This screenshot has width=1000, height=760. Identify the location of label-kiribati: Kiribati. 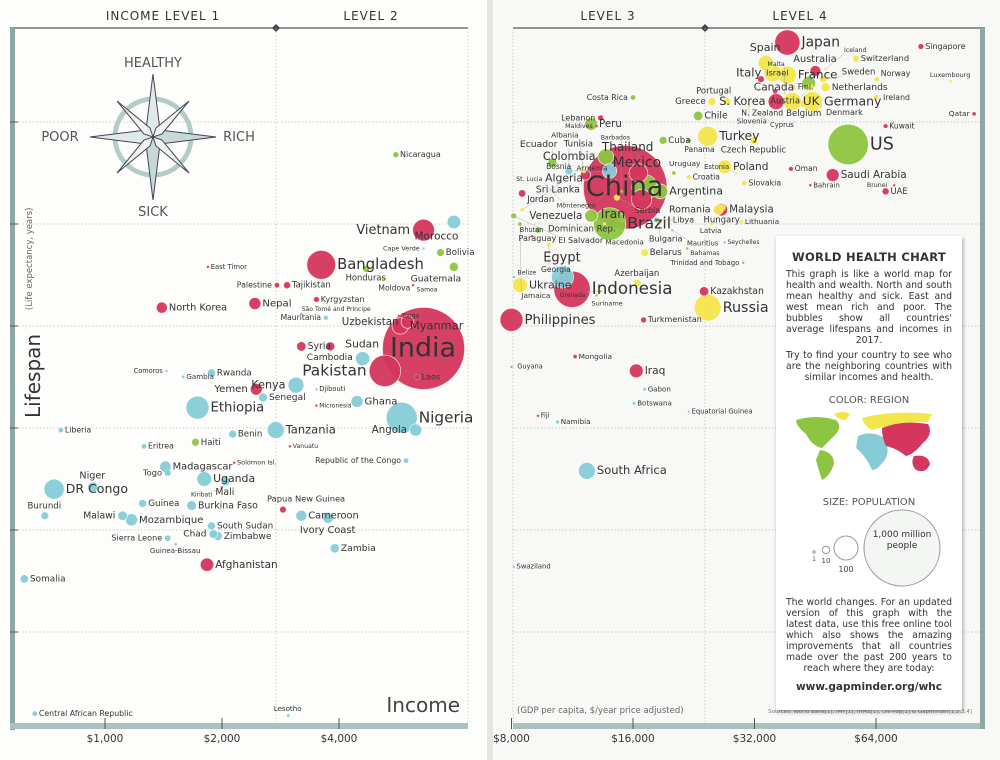
(202, 494).